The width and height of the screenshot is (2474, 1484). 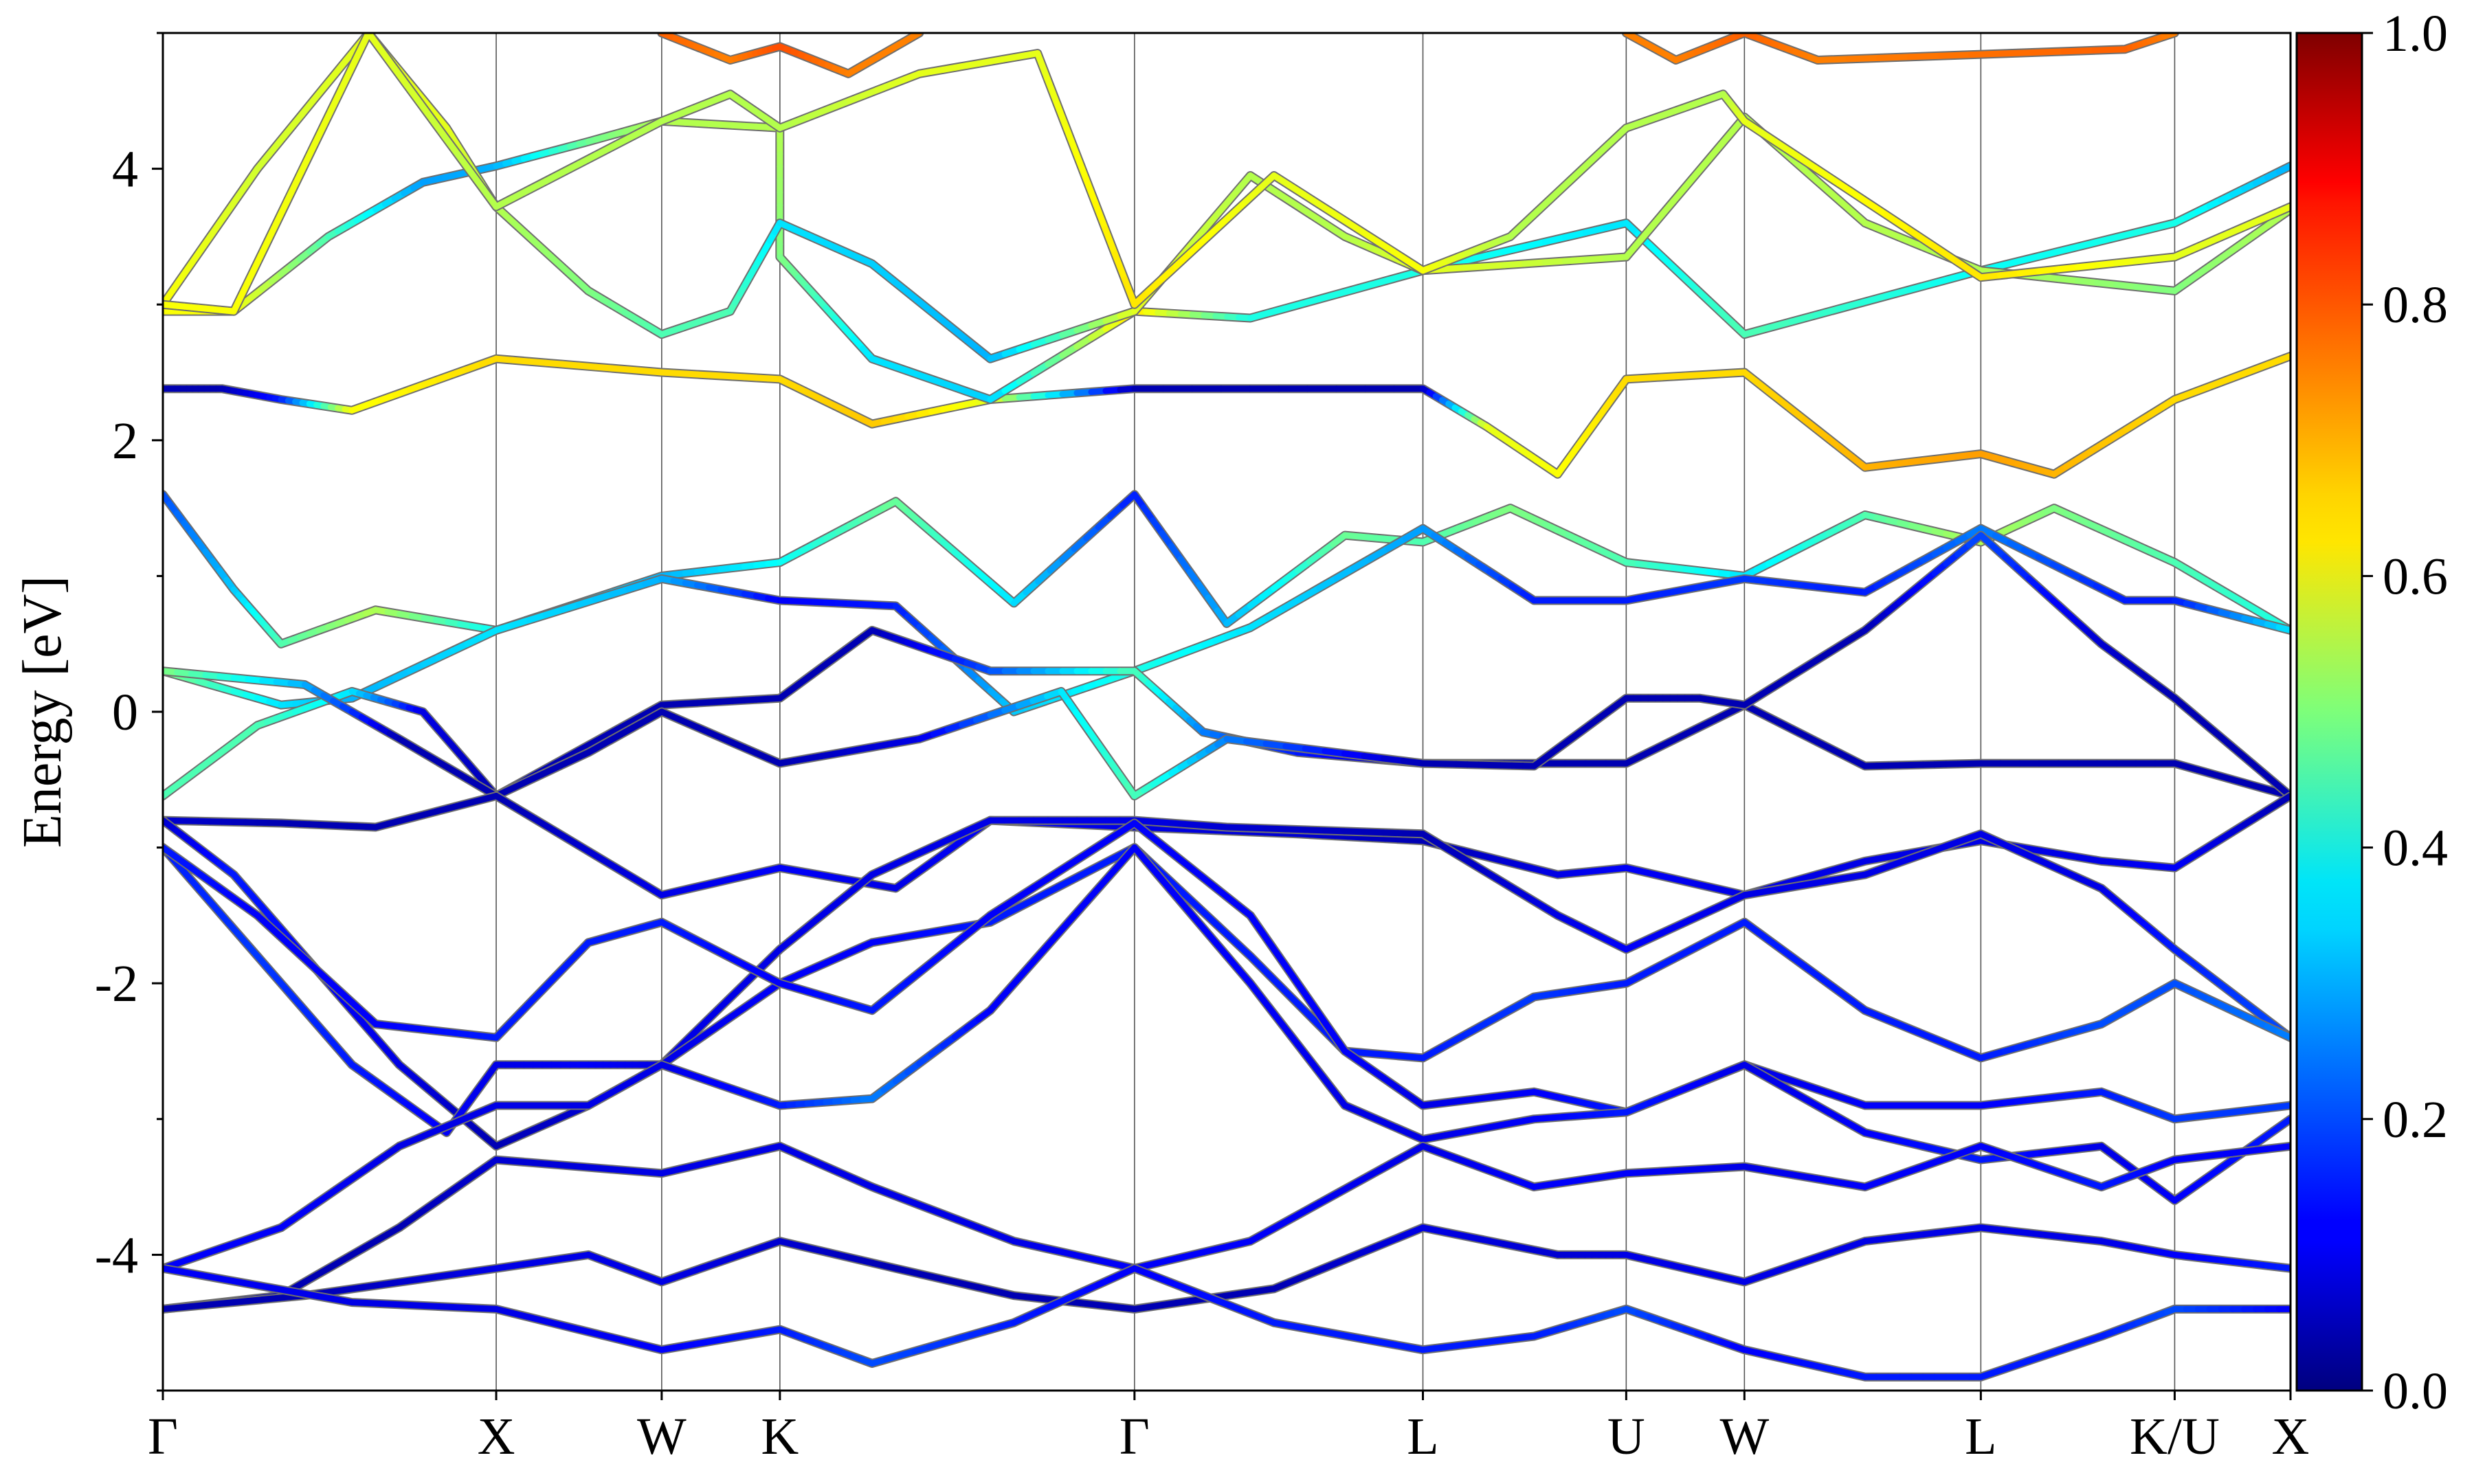 I want to click on x-tick-label: W, so click(x=1744, y=1436).